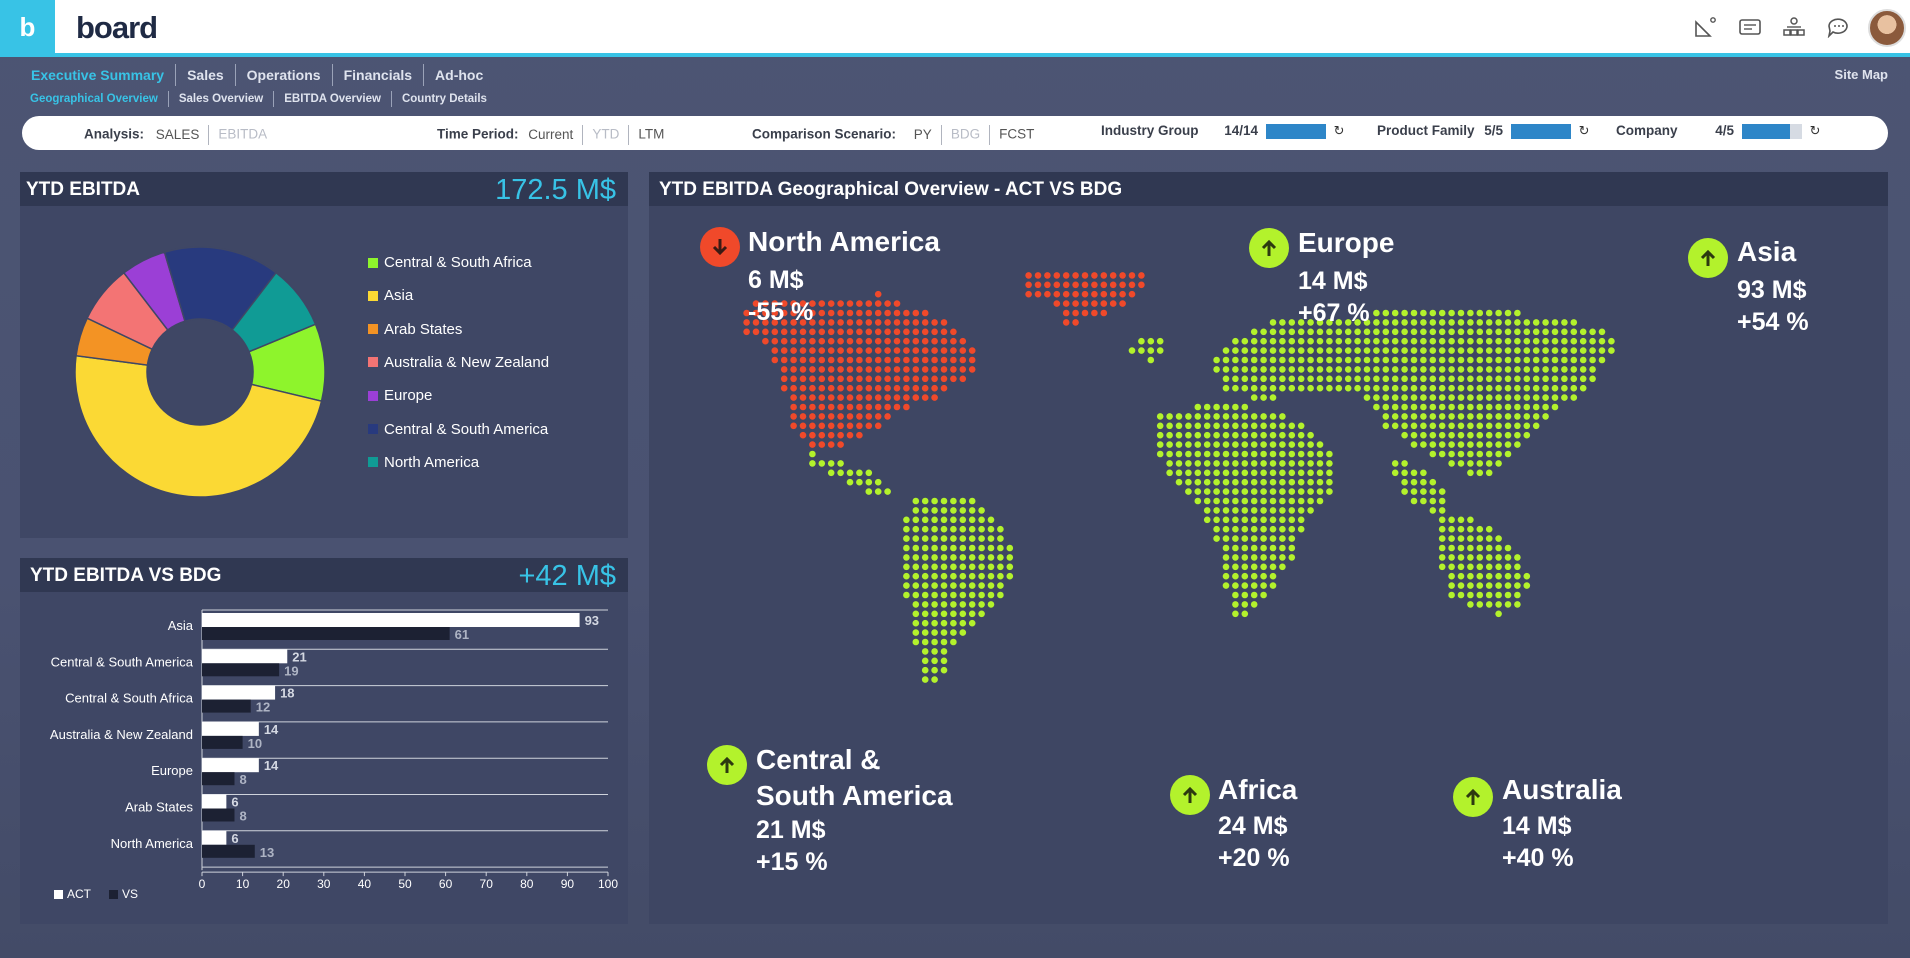 The image size is (1910, 958). What do you see at coordinates (1562, 823) in the screenshot?
I see `region-australia: Australia 14 M$ +40 %` at bounding box center [1562, 823].